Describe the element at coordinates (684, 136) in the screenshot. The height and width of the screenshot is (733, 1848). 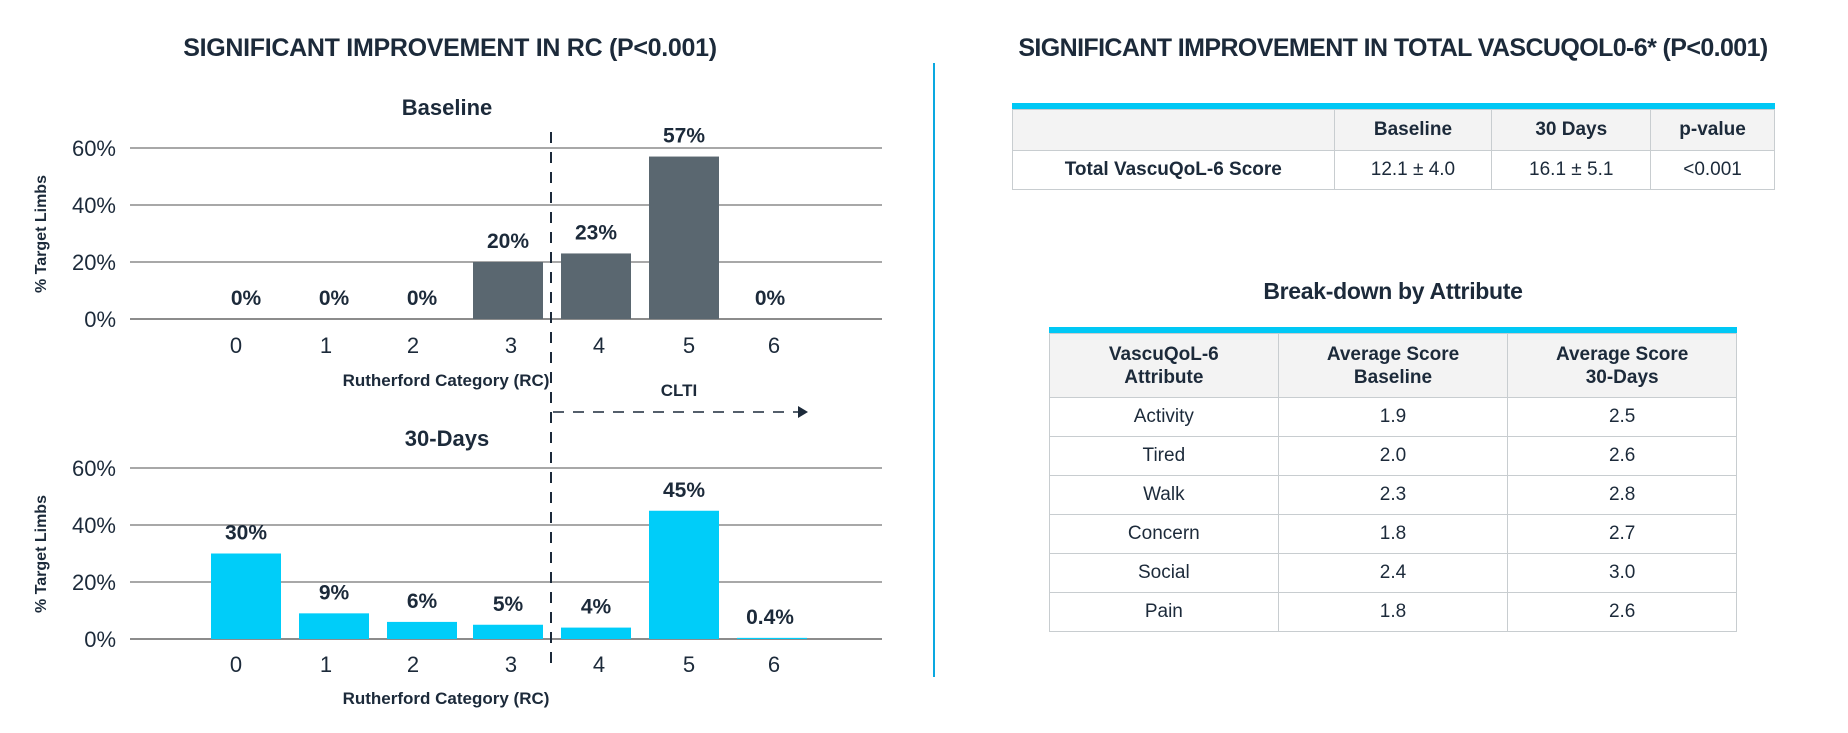
I see `bar-value-label: 57%` at that location.